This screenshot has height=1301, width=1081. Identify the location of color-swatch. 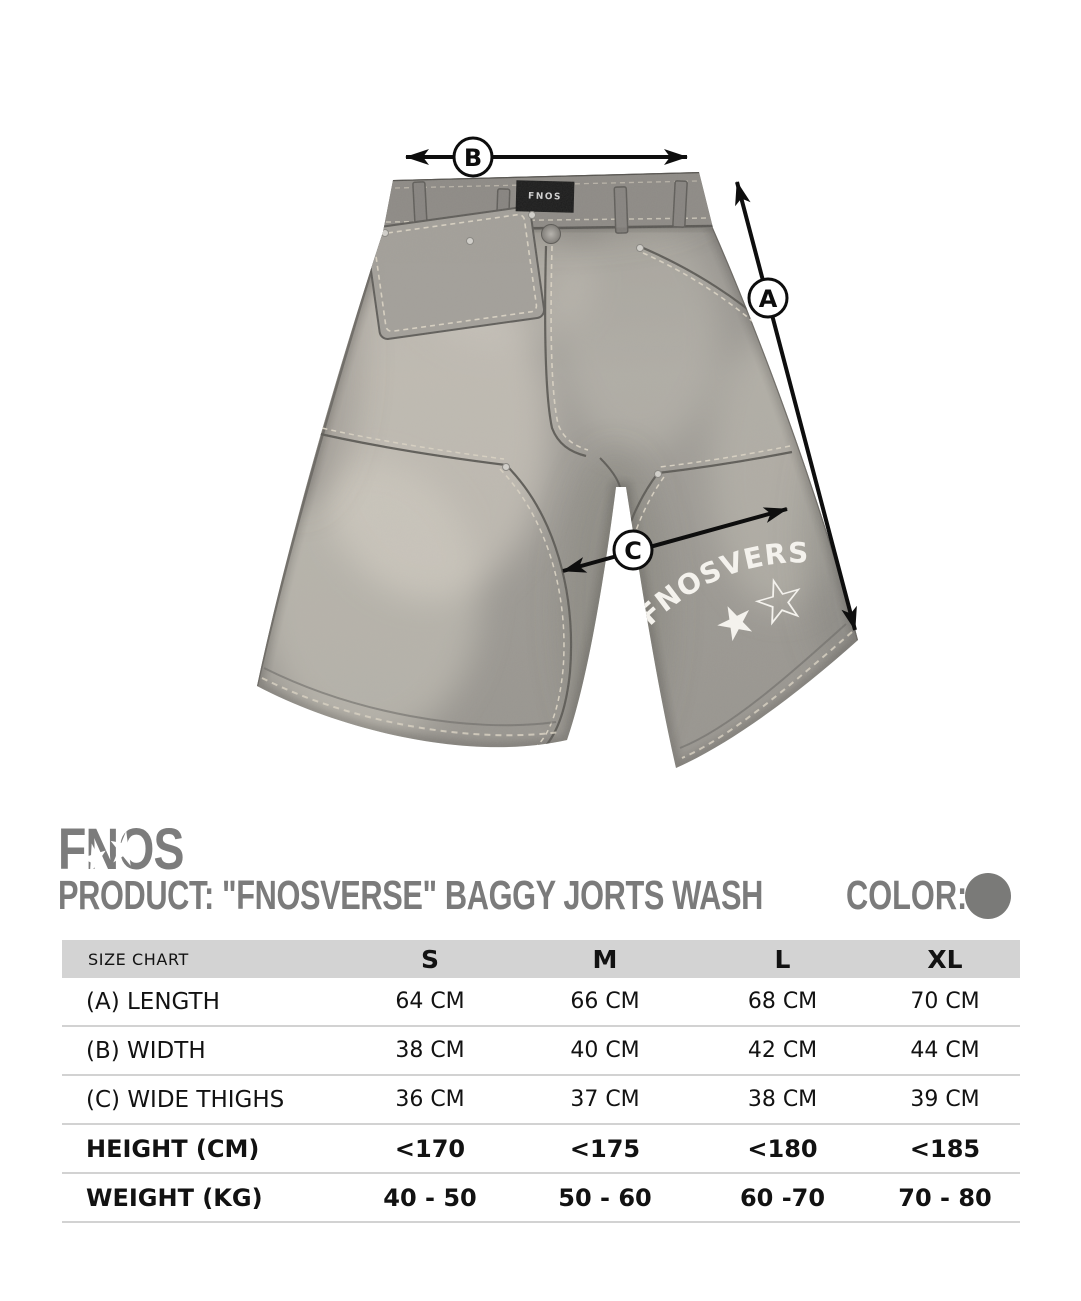
(988, 896).